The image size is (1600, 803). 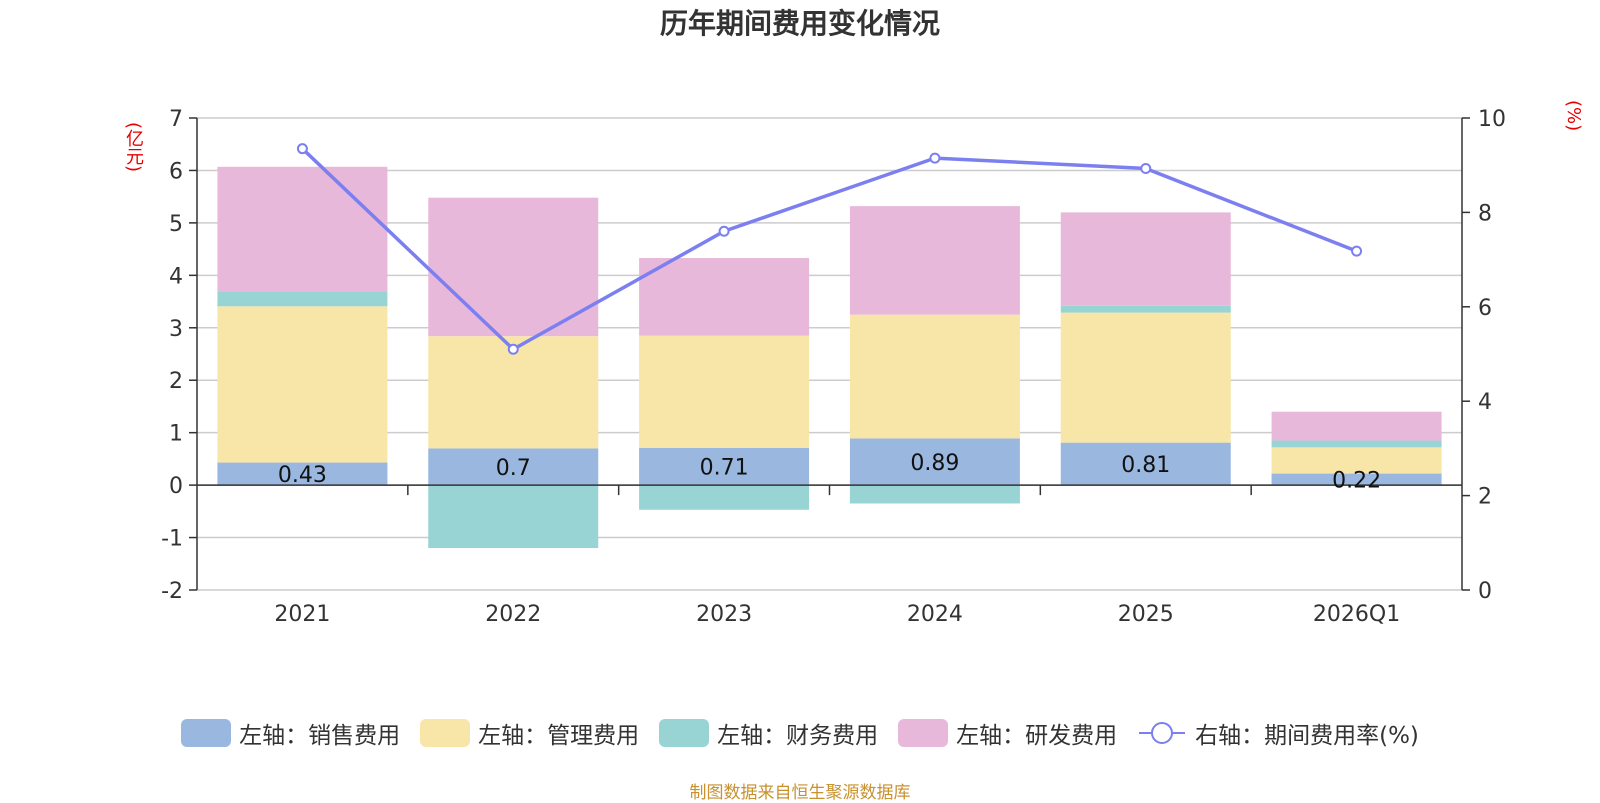 I want to click on legend-label-finance: 左轴：财务费用, so click(x=798, y=736).